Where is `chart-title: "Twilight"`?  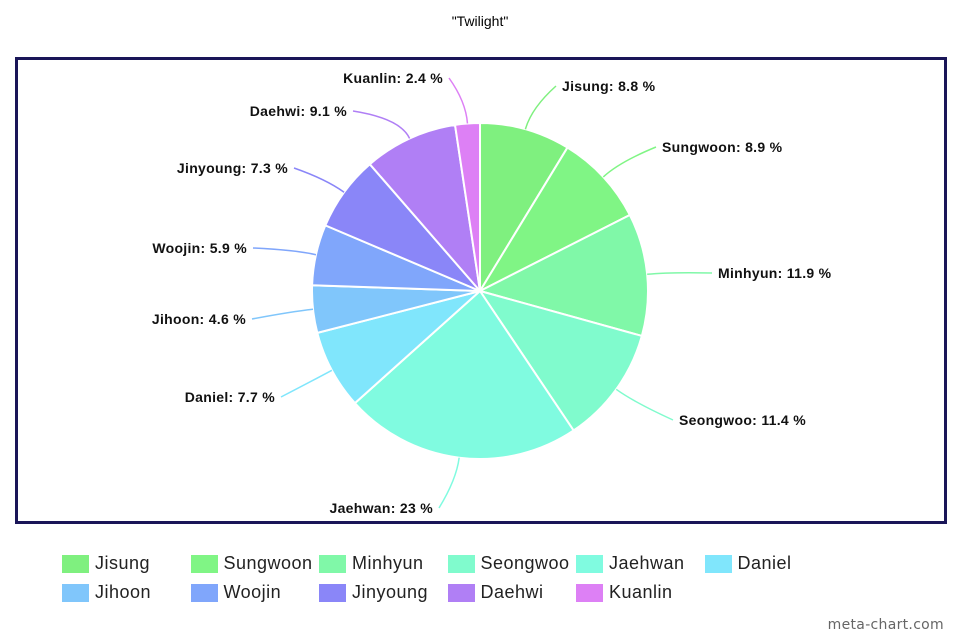 chart-title: "Twilight" is located at coordinates (480, 21).